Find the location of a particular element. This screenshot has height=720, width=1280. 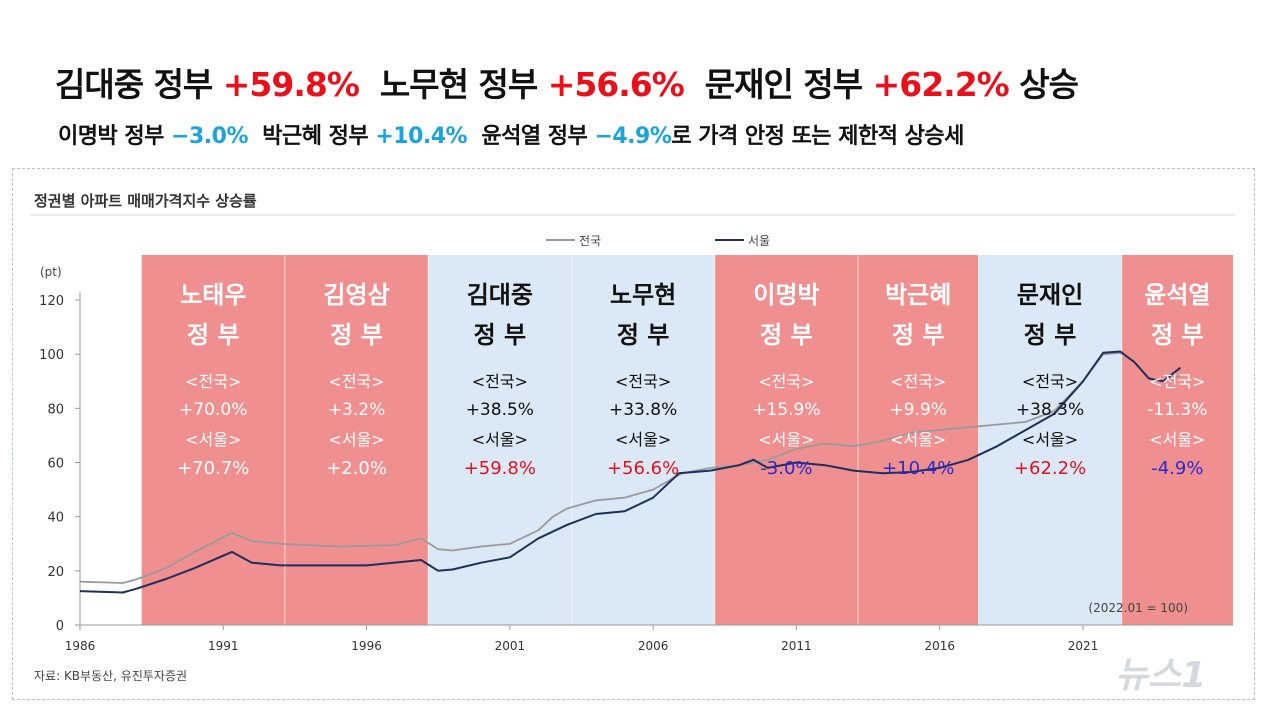

government-name: 노무현 is located at coordinates (643, 295).